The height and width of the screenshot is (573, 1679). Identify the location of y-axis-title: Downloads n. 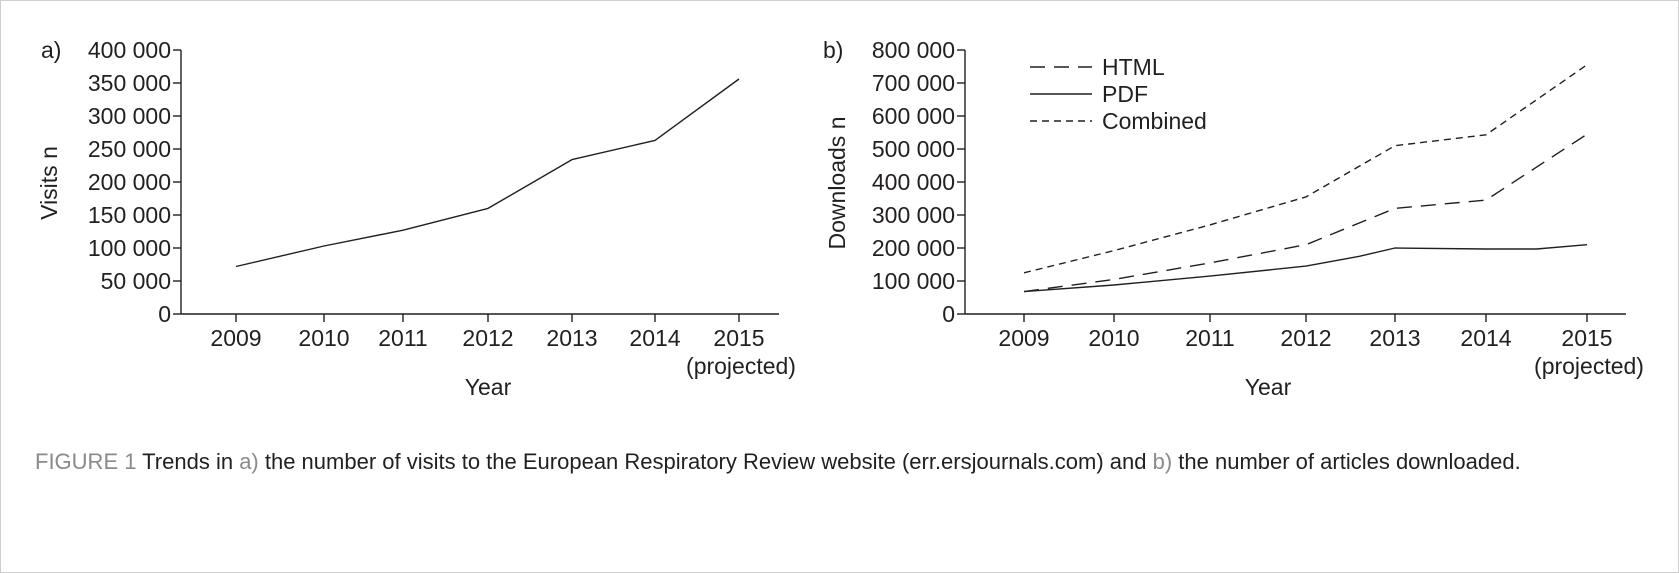
(837, 183).